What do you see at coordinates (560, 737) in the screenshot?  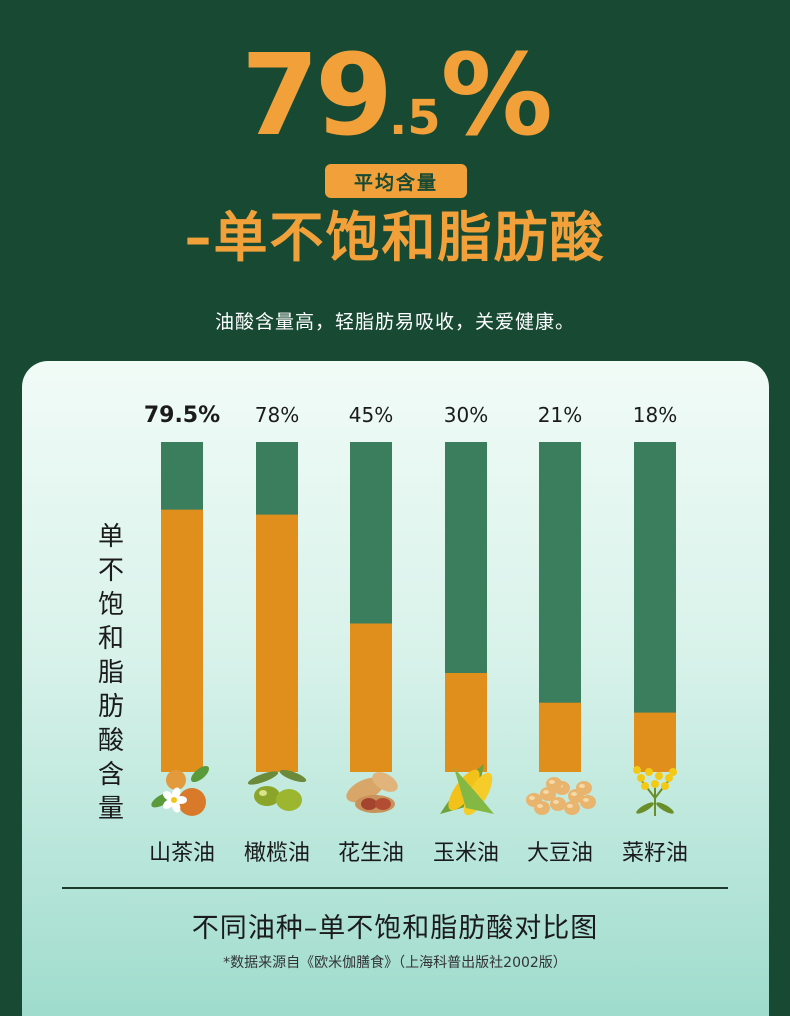 I see `bar-大豆油` at bounding box center [560, 737].